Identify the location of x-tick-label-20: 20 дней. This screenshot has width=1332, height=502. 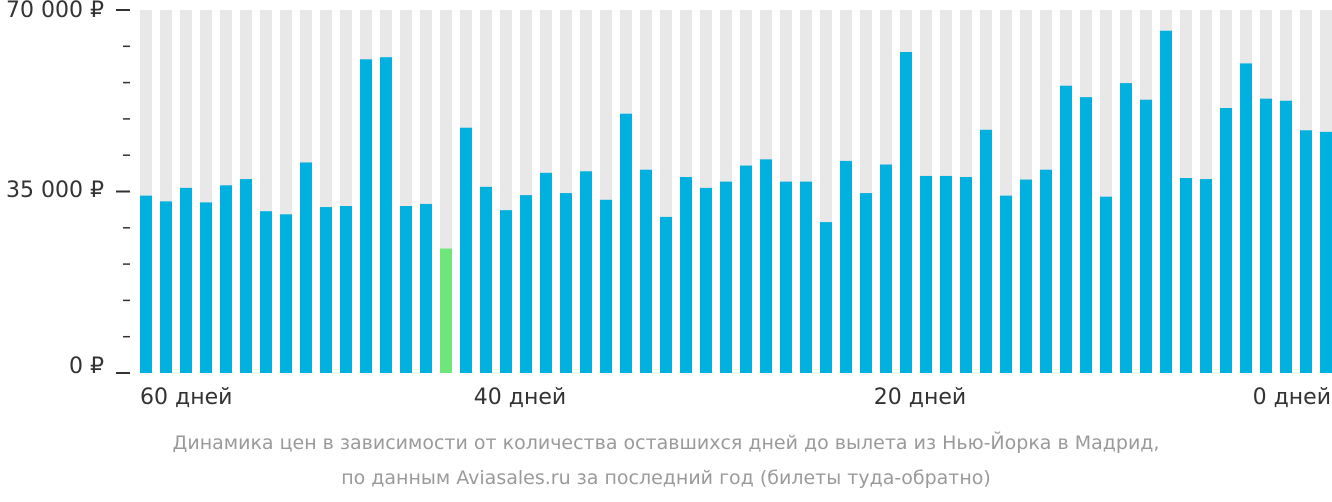
(920, 397).